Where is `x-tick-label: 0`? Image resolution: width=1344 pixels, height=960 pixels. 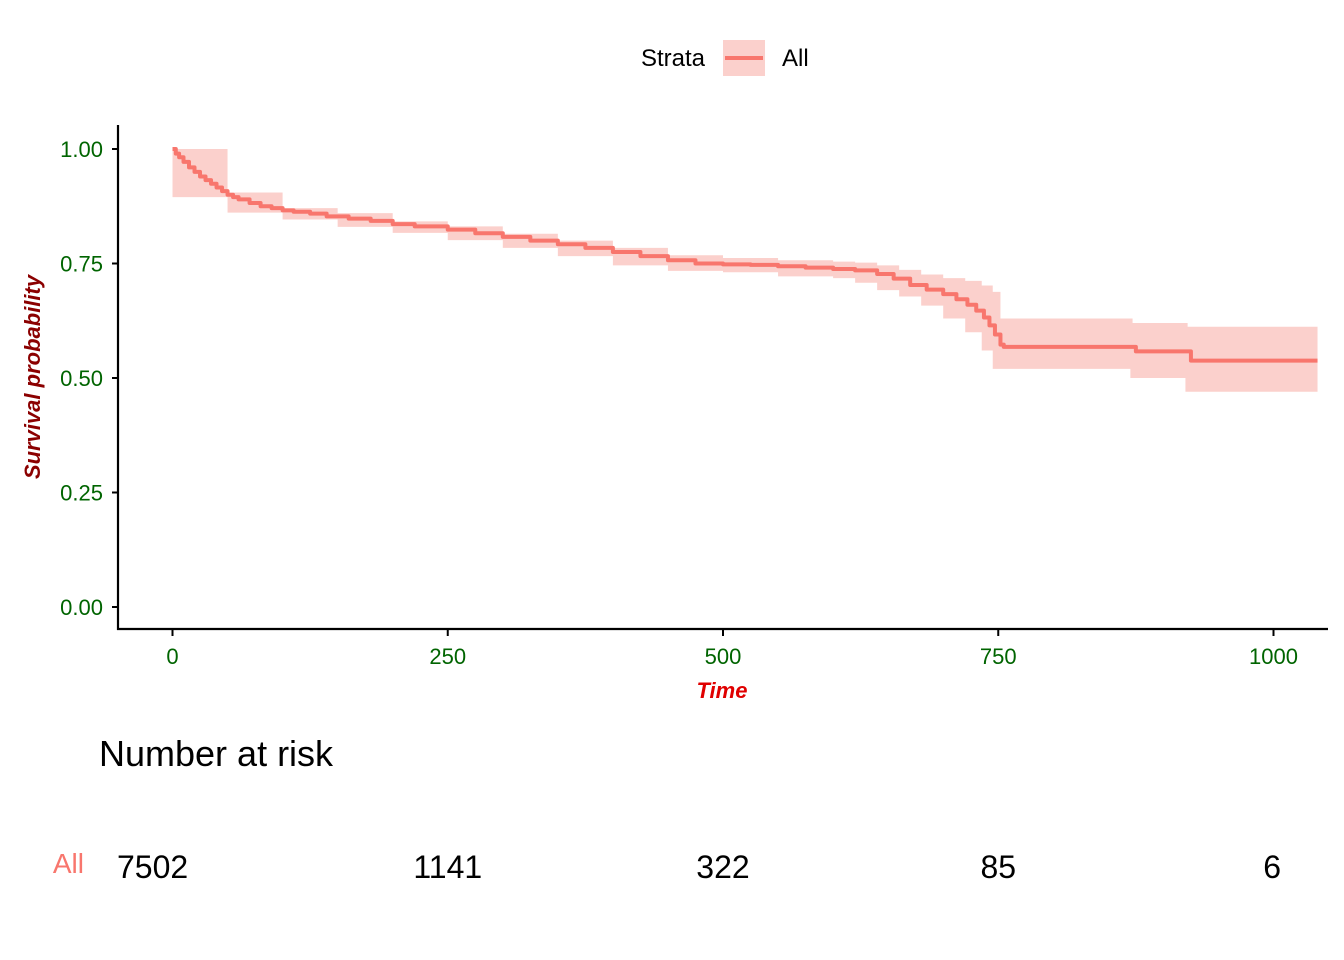 x-tick-label: 0 is located at coordinates (172, 656).